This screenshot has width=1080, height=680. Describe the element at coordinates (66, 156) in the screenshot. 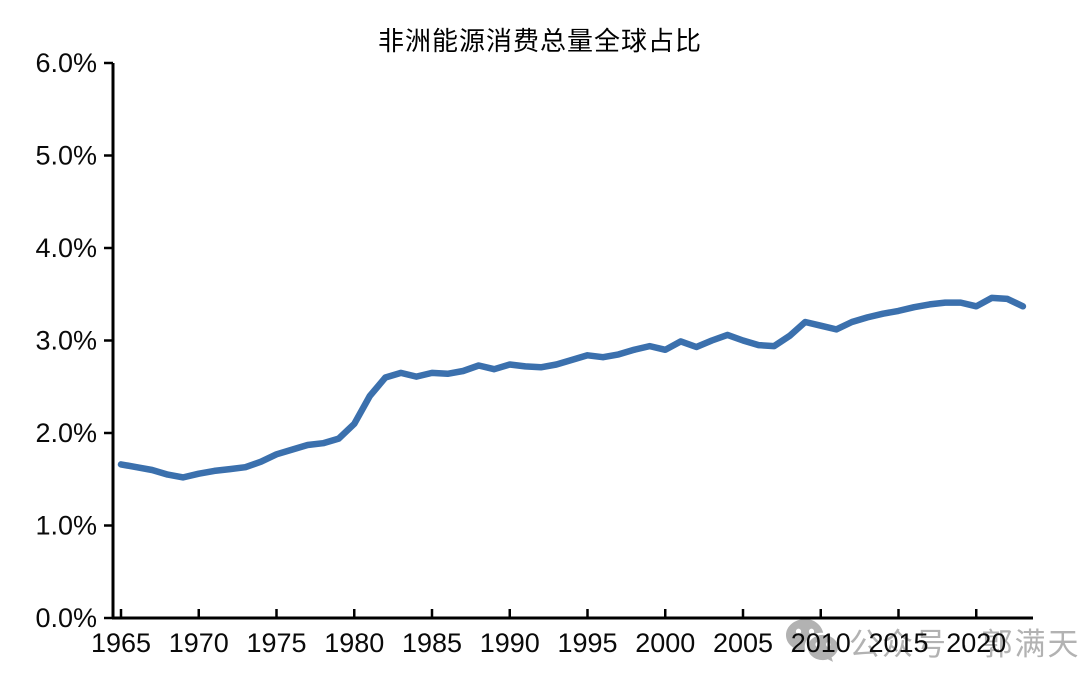

I see `y-tick-label: 5.0%` at that location.